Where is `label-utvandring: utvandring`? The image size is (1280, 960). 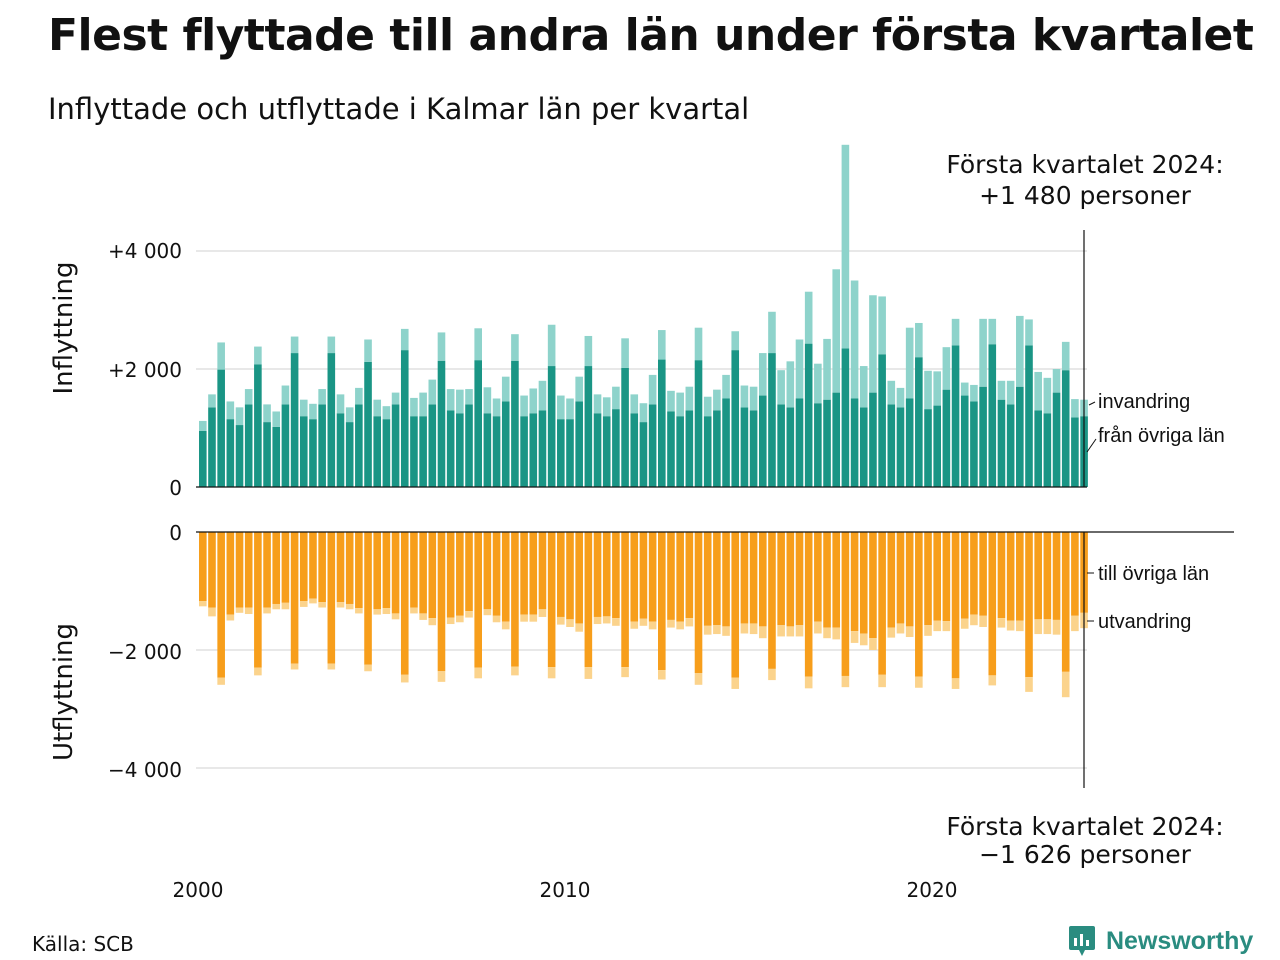
label-utvandring: utvandring is located at coordinates (1144, 622).